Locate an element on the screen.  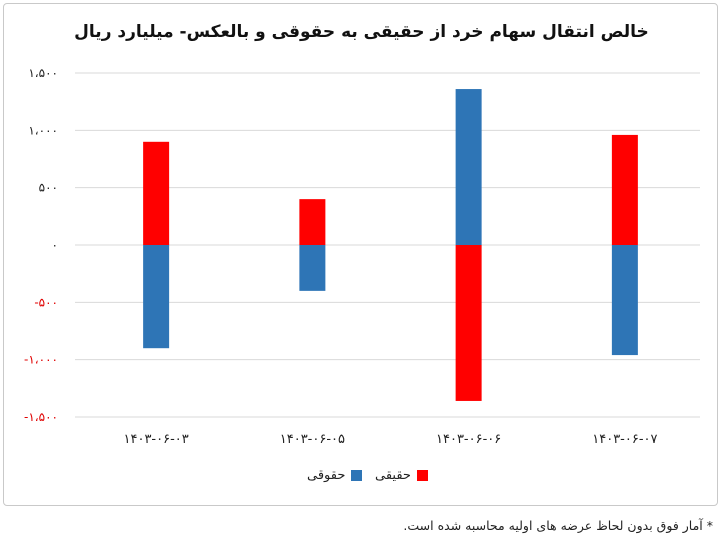
legend-swatch-hoghoughi is located at coordinates (357, 475).